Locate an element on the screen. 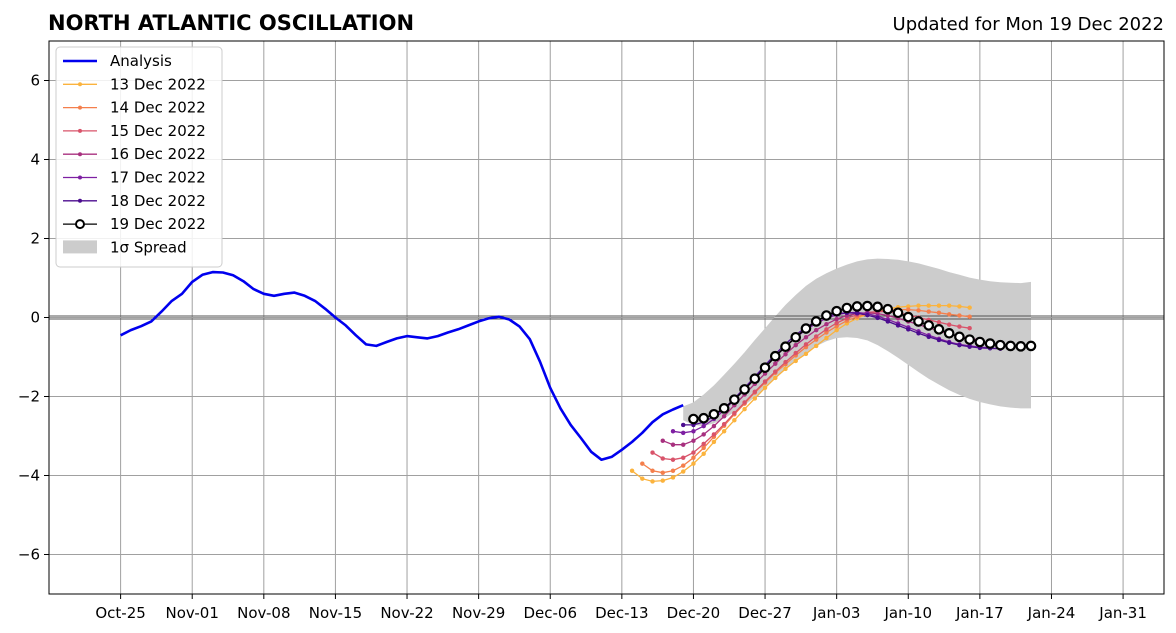  legend-entry: 15 Dec 2022 is located at coordinates (134, 131).